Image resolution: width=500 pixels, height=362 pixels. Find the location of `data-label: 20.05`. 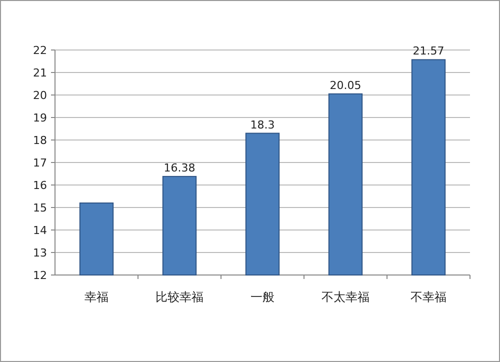

data-label: 20.05 is located at coordinates (346, 85).